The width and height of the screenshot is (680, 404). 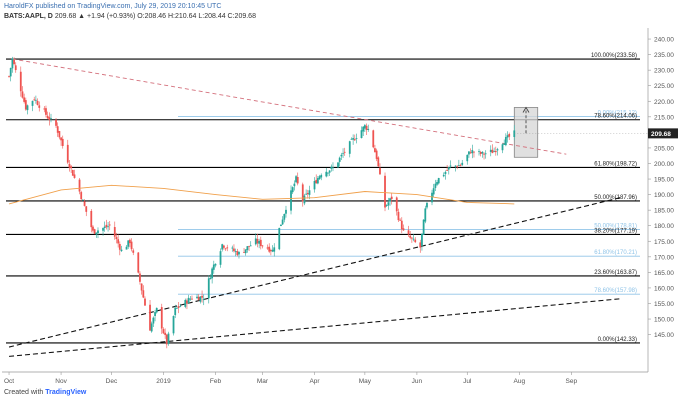 What do you see at coordinates (61, 381) in the screenshot?
I see `x-tick-label: Nov` at bounding box center [61, 381].